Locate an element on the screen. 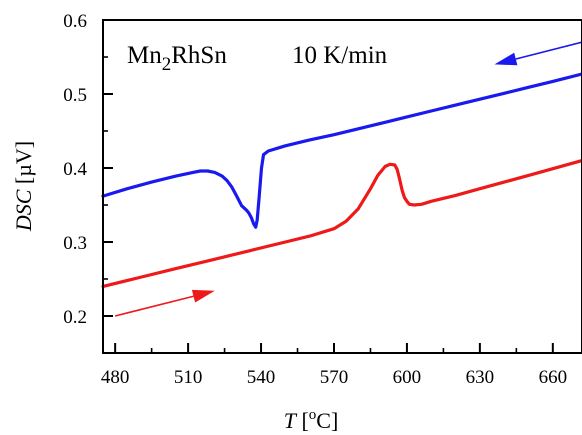 This screenshot has width=582, height=435. x-axis-title: T [oC] is located at coordinates (311, 420).